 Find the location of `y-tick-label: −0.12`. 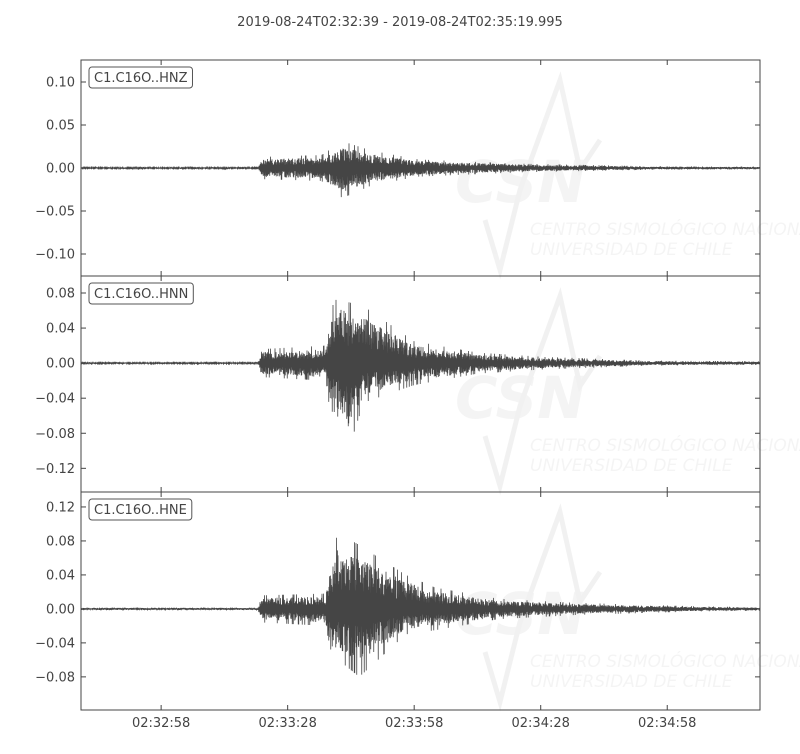

y-tick-label: −0.12 is located at coordinates (55, 469).